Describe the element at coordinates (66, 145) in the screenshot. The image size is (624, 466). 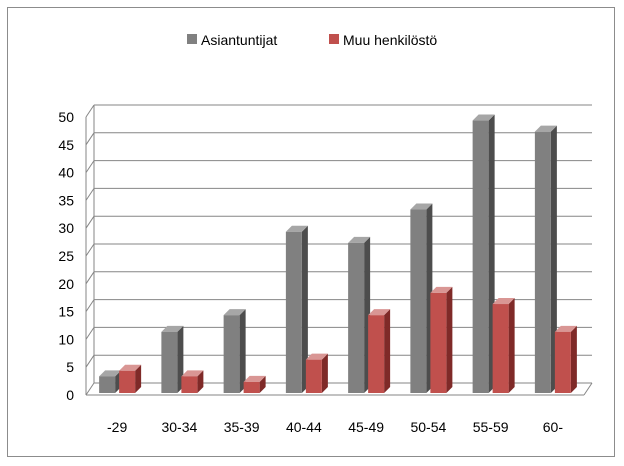
I see `y-tick-label: 45` at that location.